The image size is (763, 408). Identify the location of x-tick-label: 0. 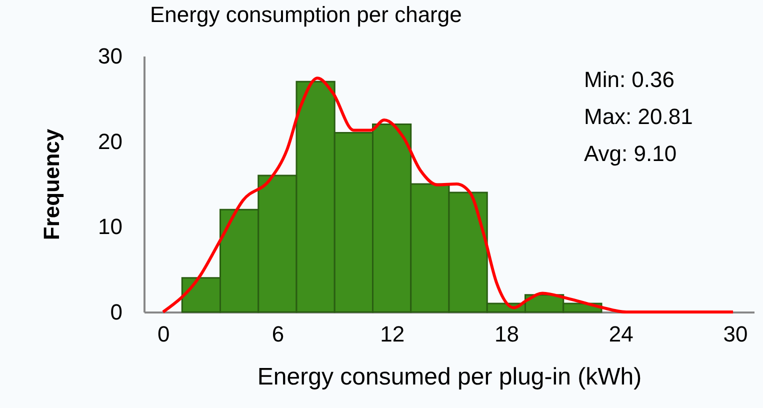
(163, 334).